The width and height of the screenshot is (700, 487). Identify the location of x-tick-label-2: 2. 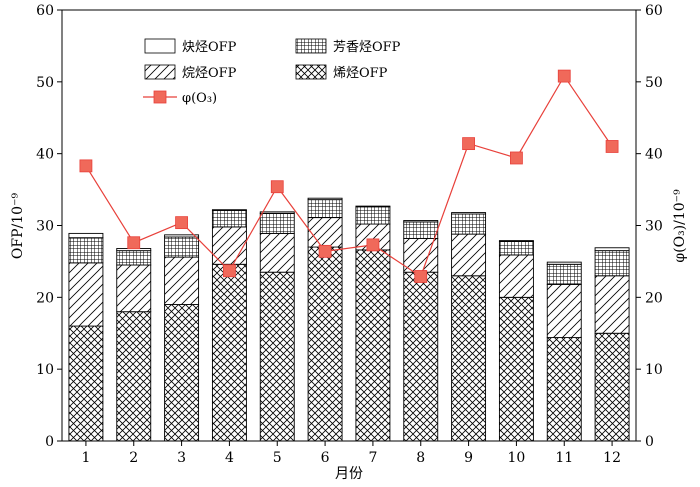
(133, 458).